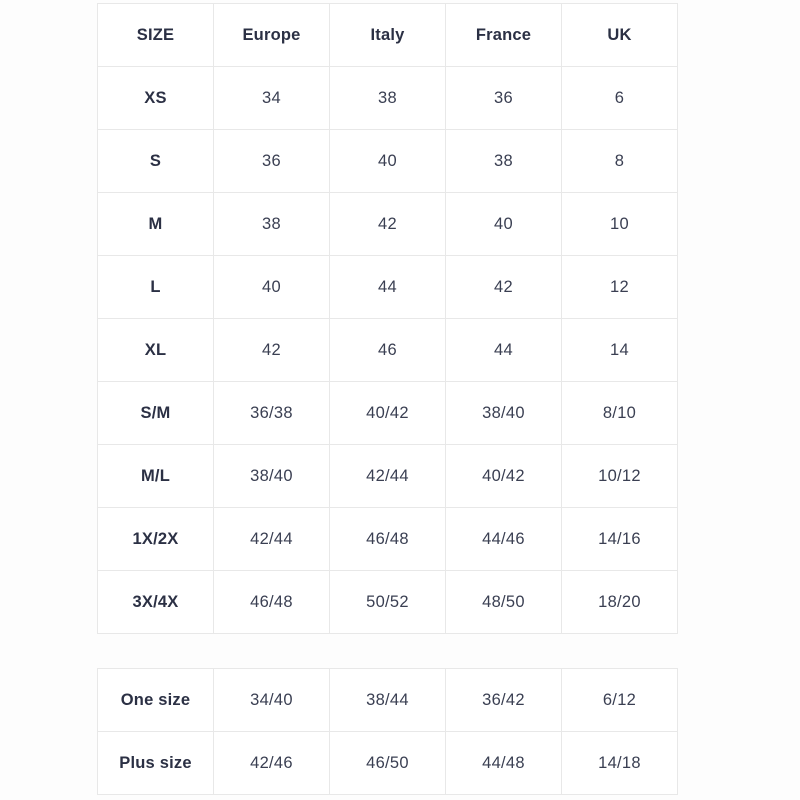 This screenshot has height=800, width=800. What do you see at coordinates (619, 98) in the screenshot?
I see `uk-value: 6` at bounding box center [619, 98].